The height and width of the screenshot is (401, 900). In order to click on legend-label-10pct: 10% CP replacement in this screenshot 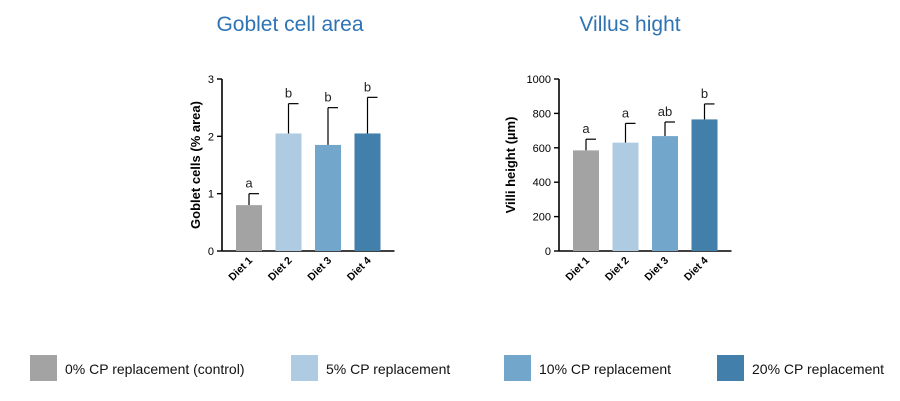, I will do `click(605, 369)`.